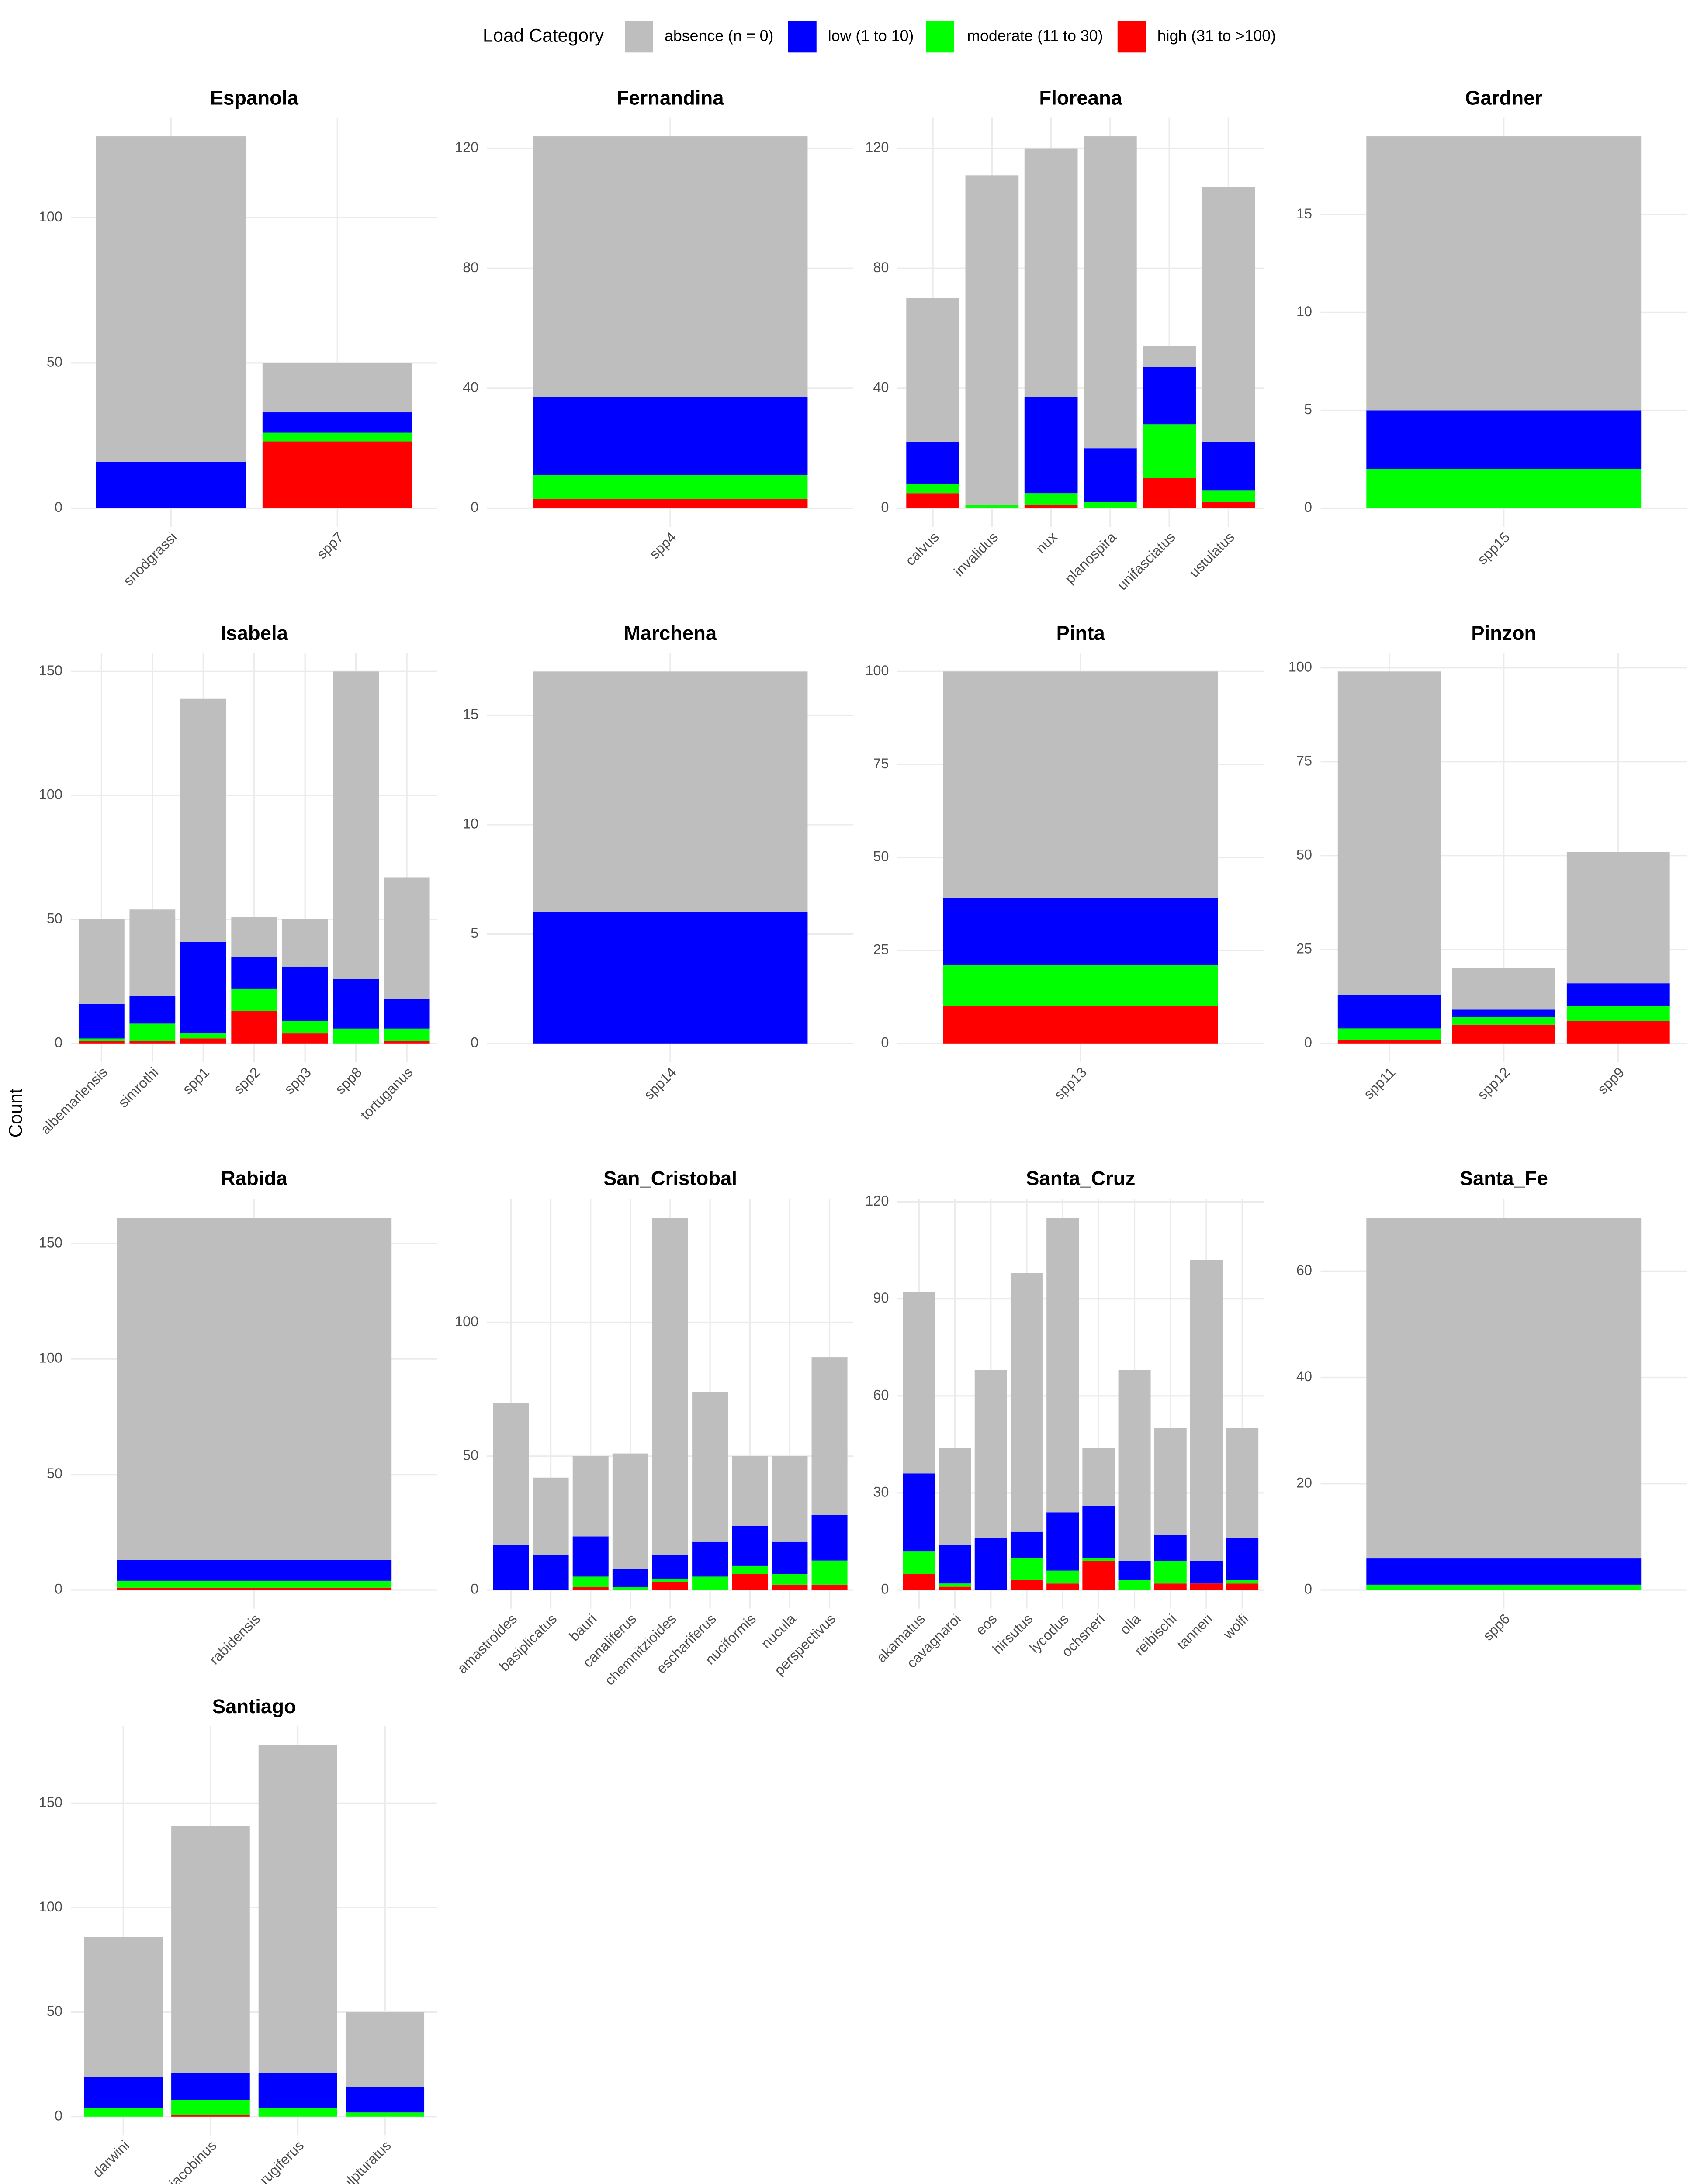  What do you see at coordinates (1070, 1083) in the screenshot?
I see `x-tick-label: spp13` at bounding box center [1070, 1083].